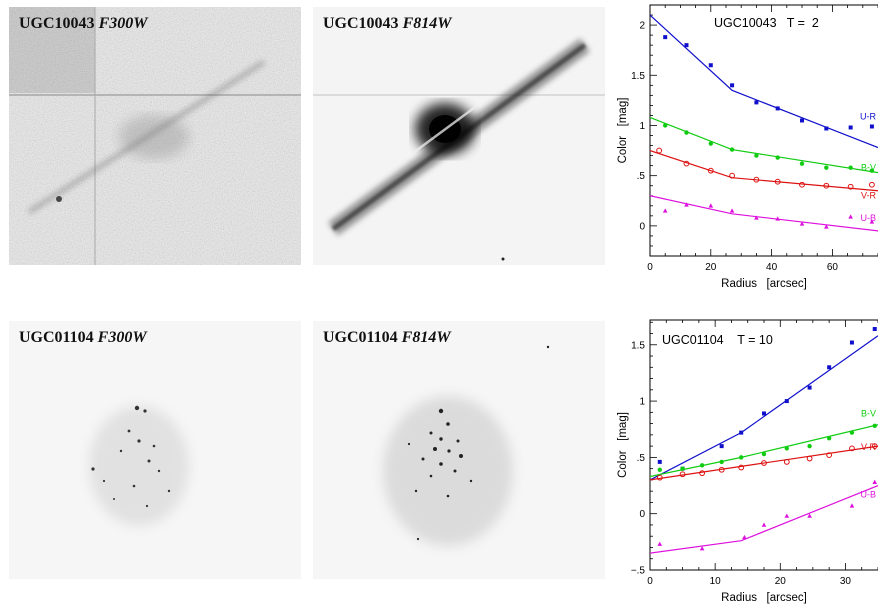 This screenshot has height=614, width=878. I want to click on image-panel-ugc01104-f300w: UGC01104 F300W, so click(155, 450).